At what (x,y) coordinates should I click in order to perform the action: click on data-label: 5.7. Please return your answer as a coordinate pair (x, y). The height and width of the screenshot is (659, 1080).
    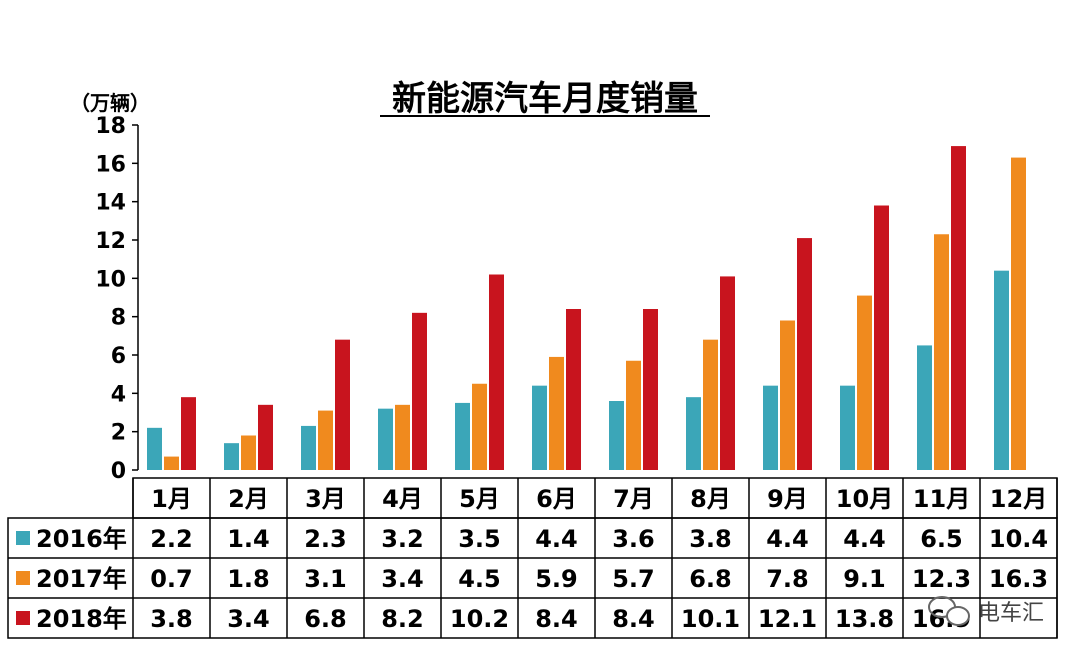
    Looking at the image, I should click on (633, 579).